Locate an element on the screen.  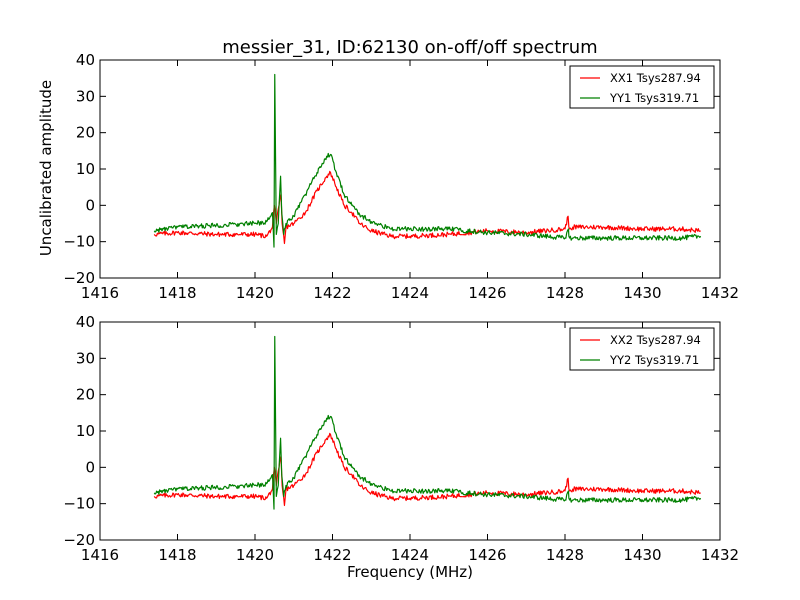
y-axis-label: Uncalibrated amplitude is located at coordinates (46, 168).